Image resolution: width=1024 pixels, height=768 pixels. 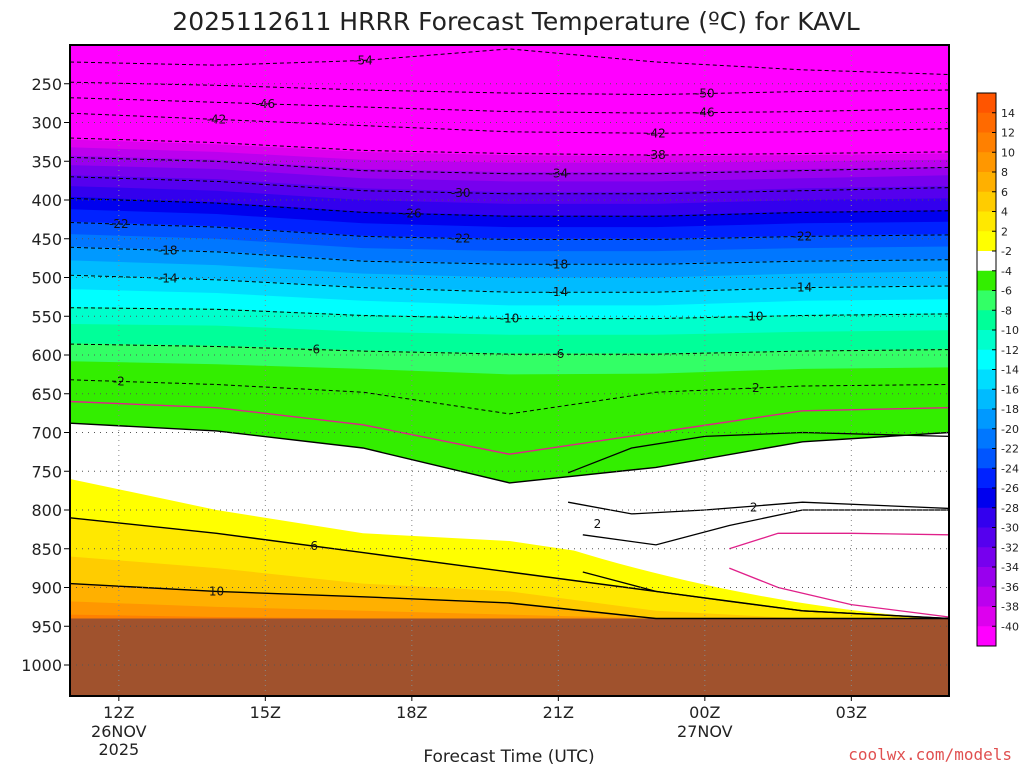 I want to click on colorbar-tick-label: -2, so click(x=1006, y=251).